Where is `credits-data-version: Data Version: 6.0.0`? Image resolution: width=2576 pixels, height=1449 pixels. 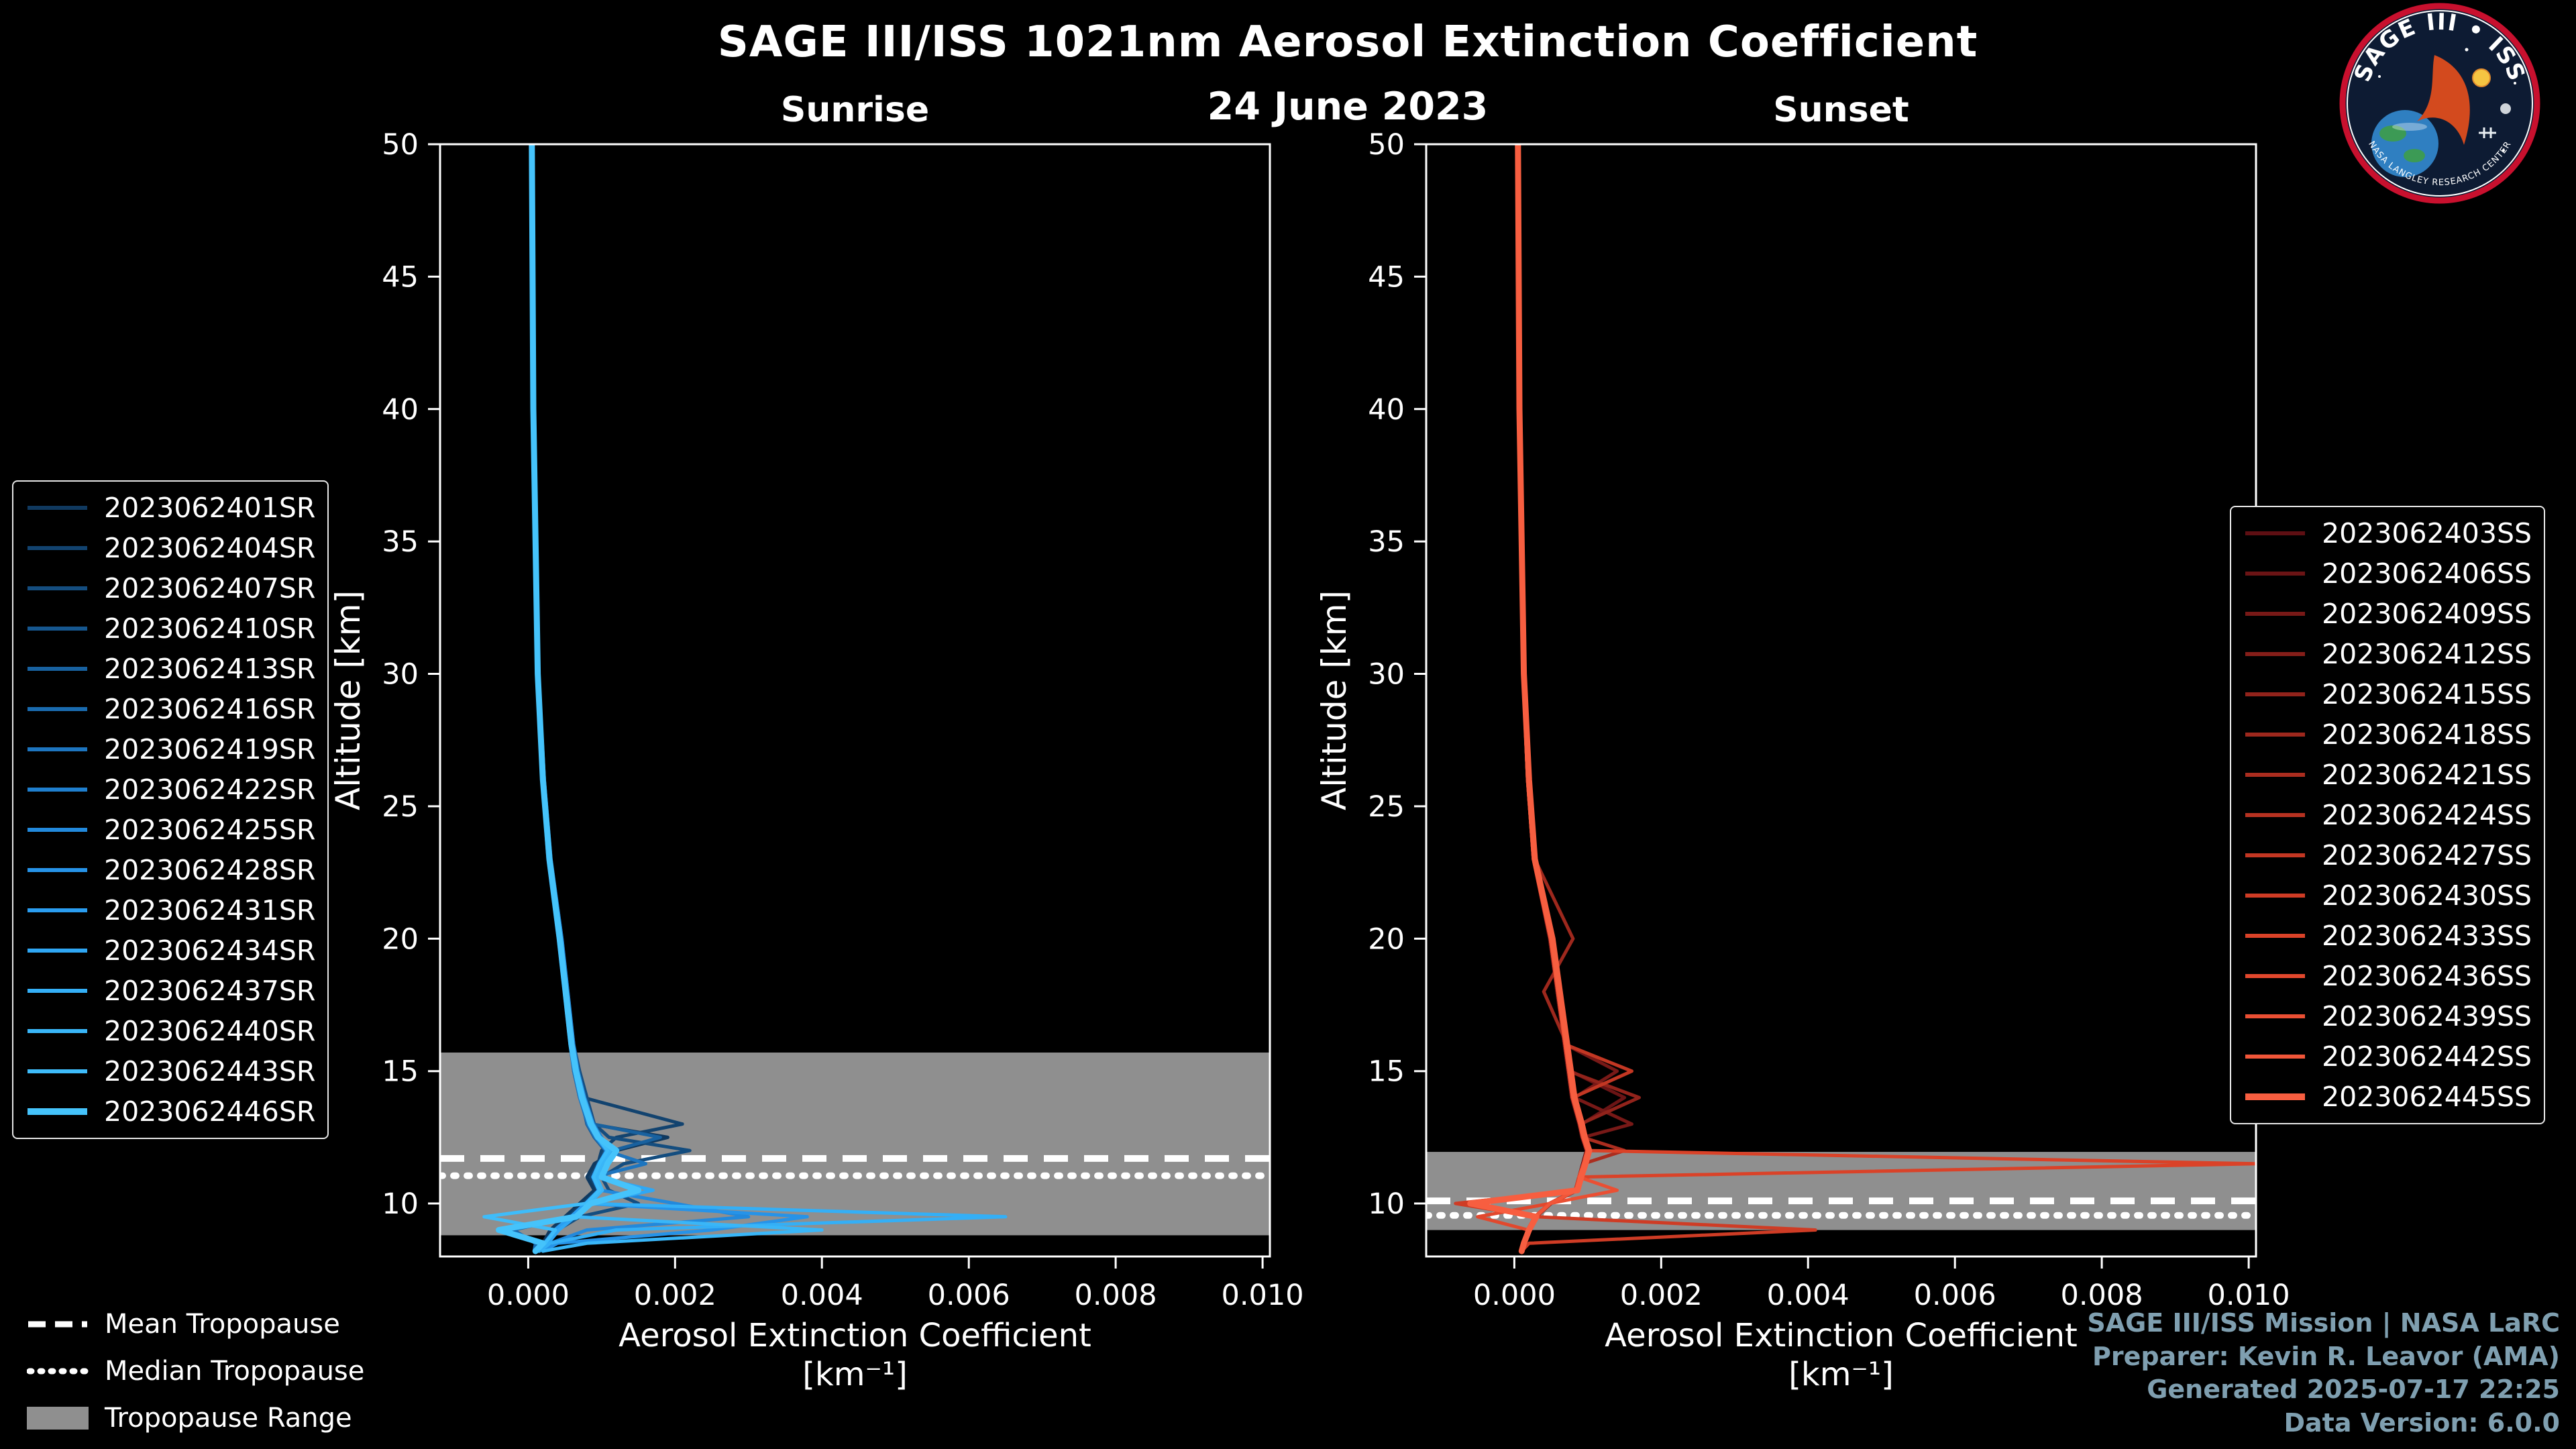
credits-data-version: Data Version: 6.0.0 is located at coordinates (2422, 1422).